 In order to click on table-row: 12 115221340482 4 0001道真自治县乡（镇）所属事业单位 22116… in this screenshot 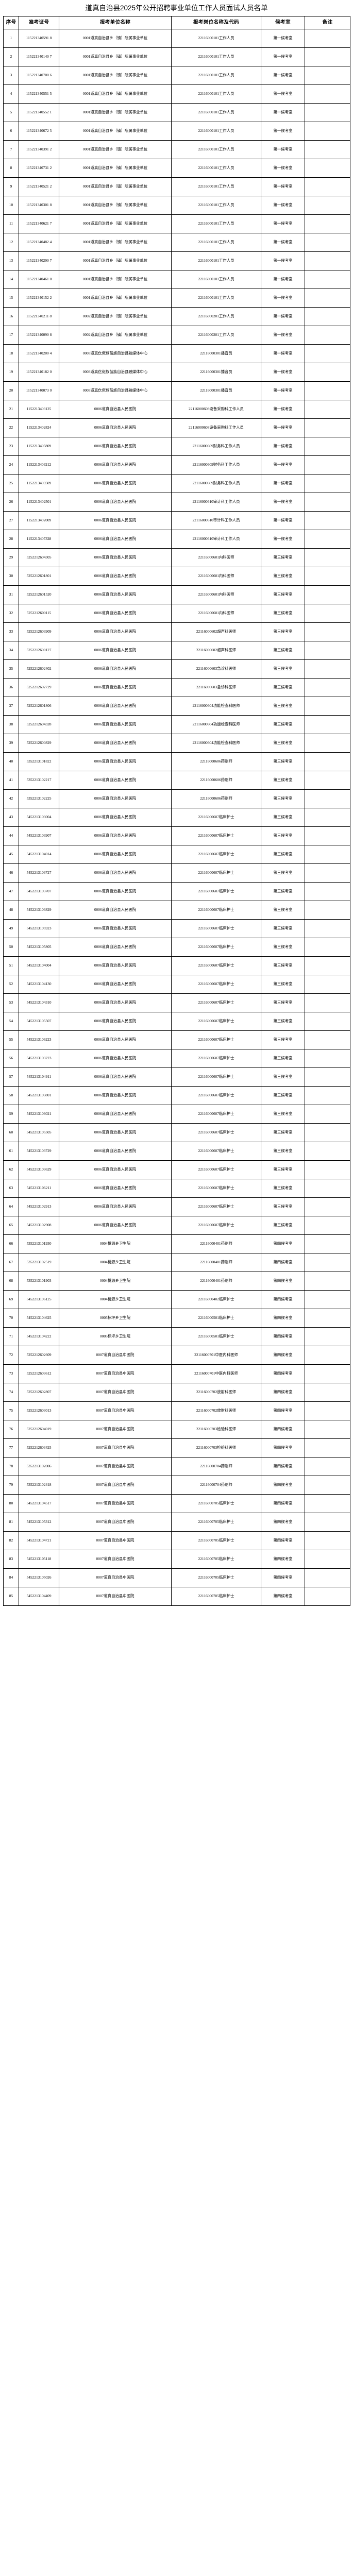, I will do `click(176, 242)`.